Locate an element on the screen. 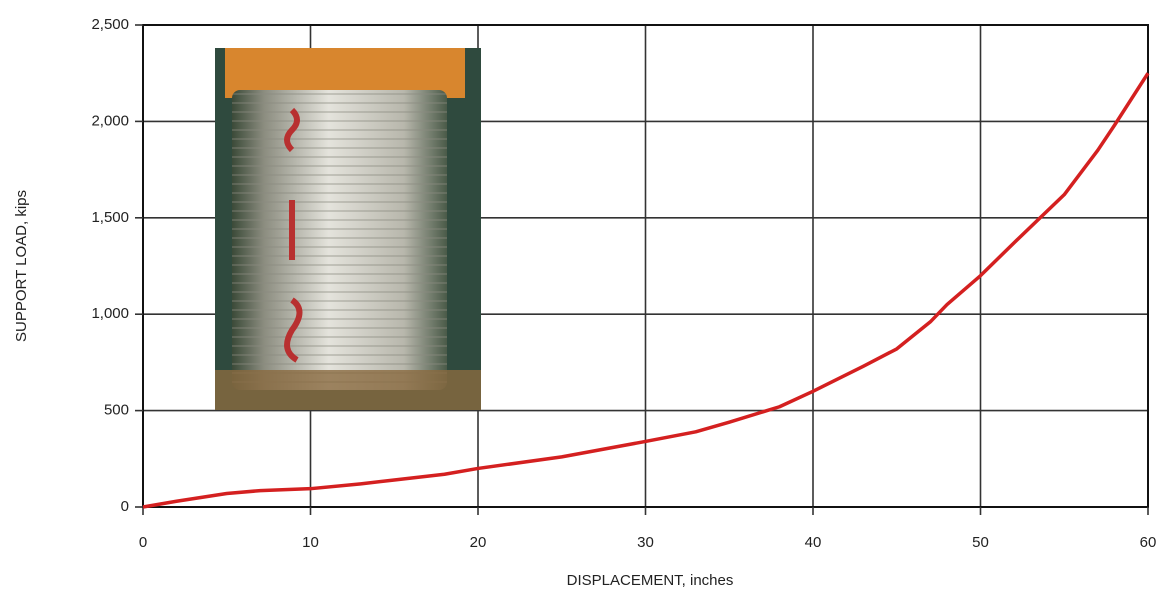  y-tick-label: 2,000 is located at coordinates (110, 120).